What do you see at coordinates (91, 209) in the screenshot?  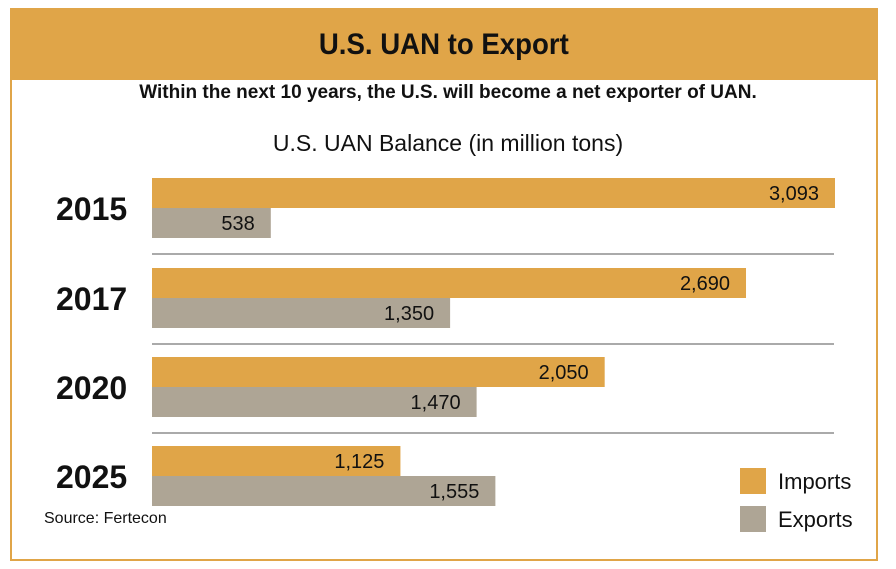 I see `category-label-2015: 2015` at bounding box center [91, 209].